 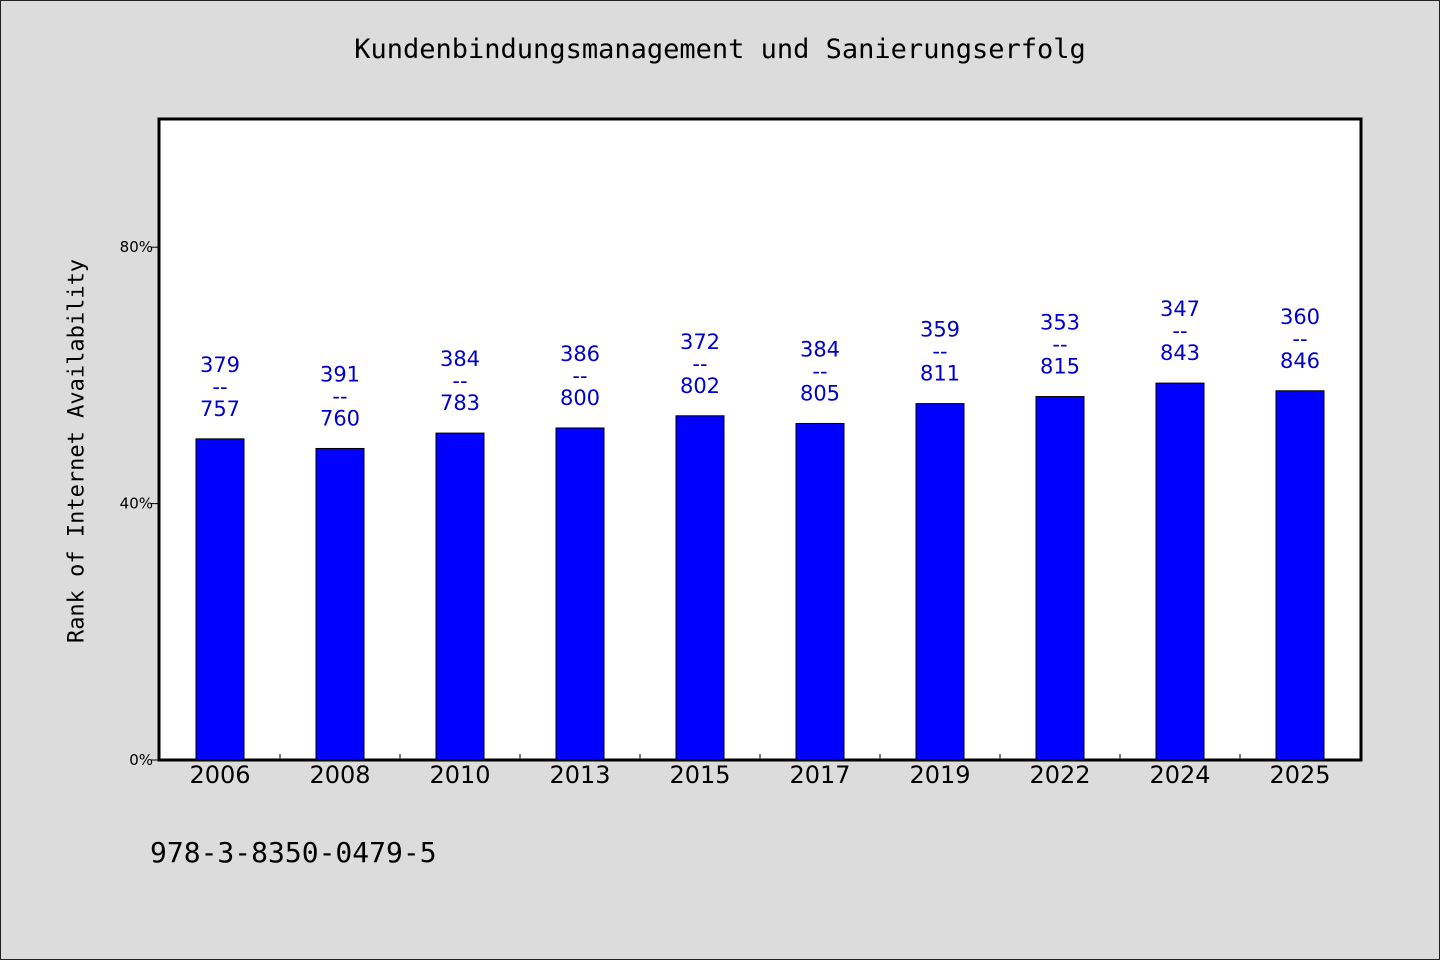 I want to click on x-tick-label: 2024, so click(x=1179, y=775).